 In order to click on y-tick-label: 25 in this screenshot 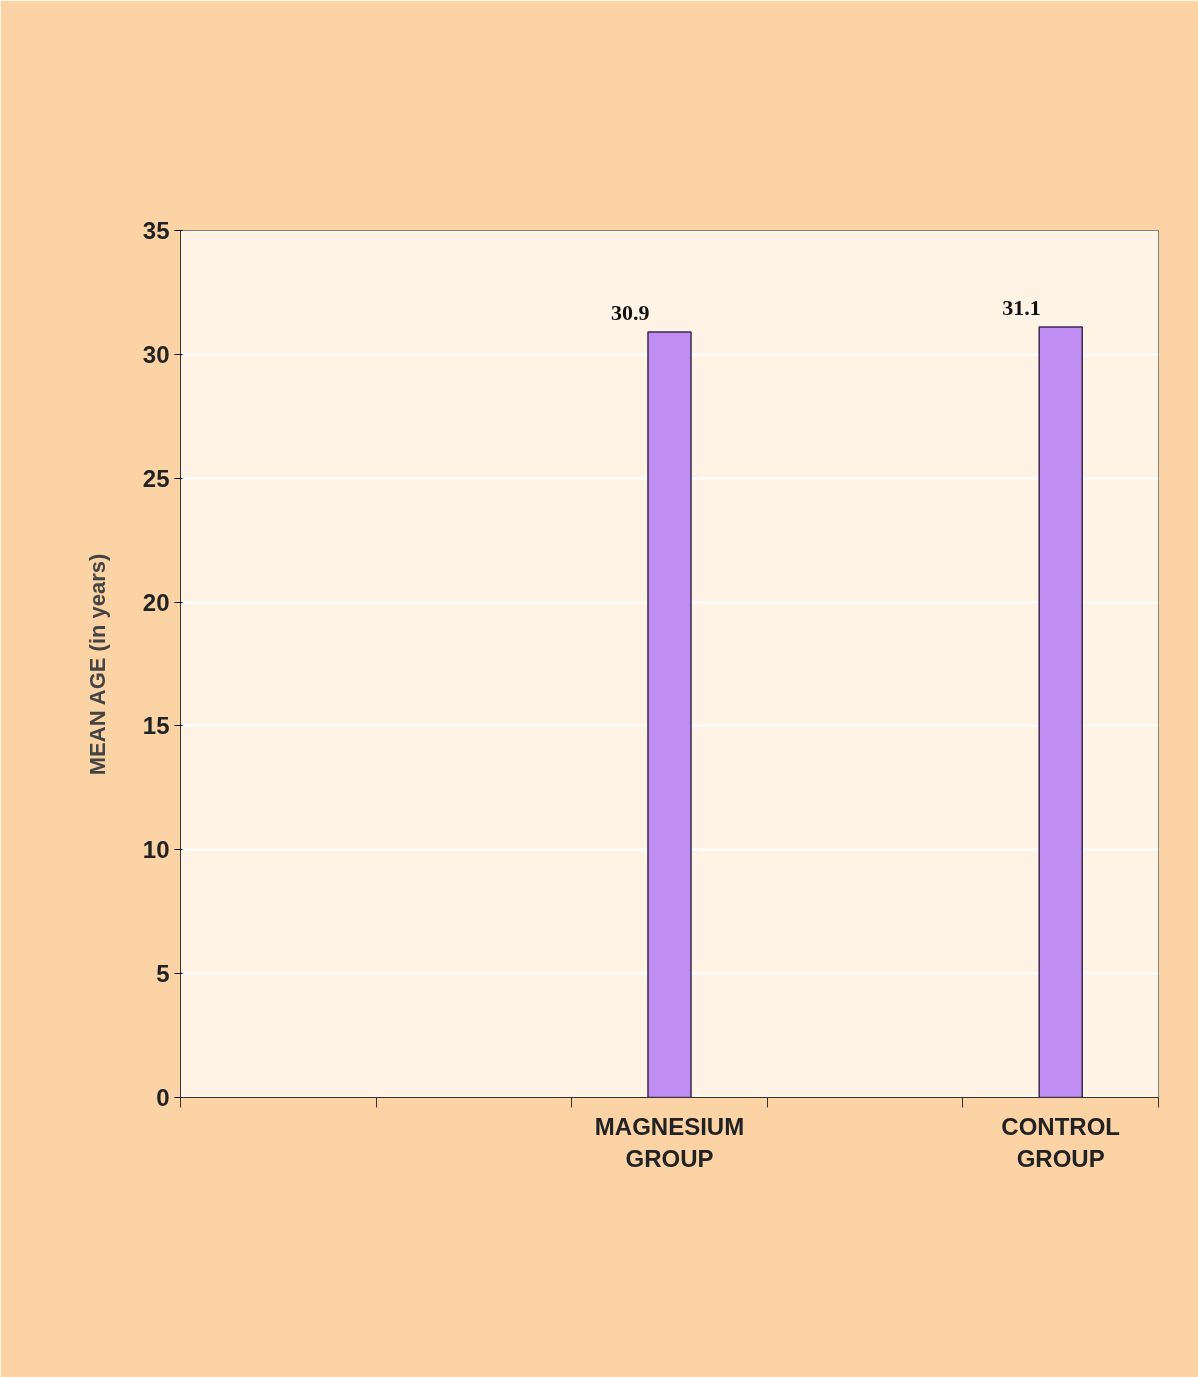, I will do `click(156, 478)`.